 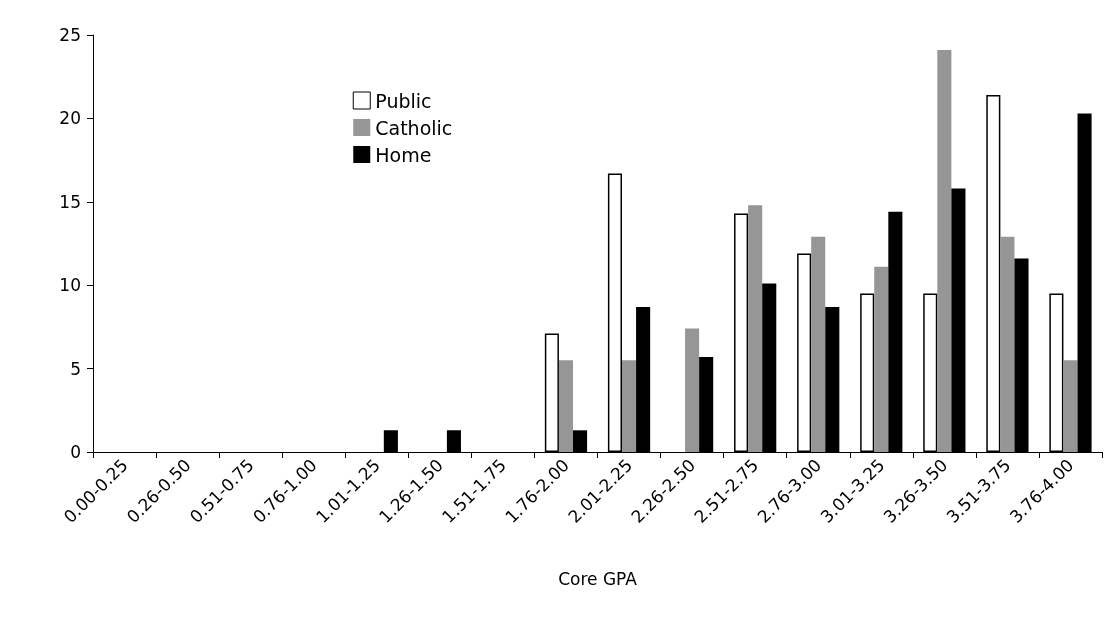 What do you see at coordinates (70, 118) in the screenshot?
I see `y-tick-label: 20` at bounding box center [70, 118].